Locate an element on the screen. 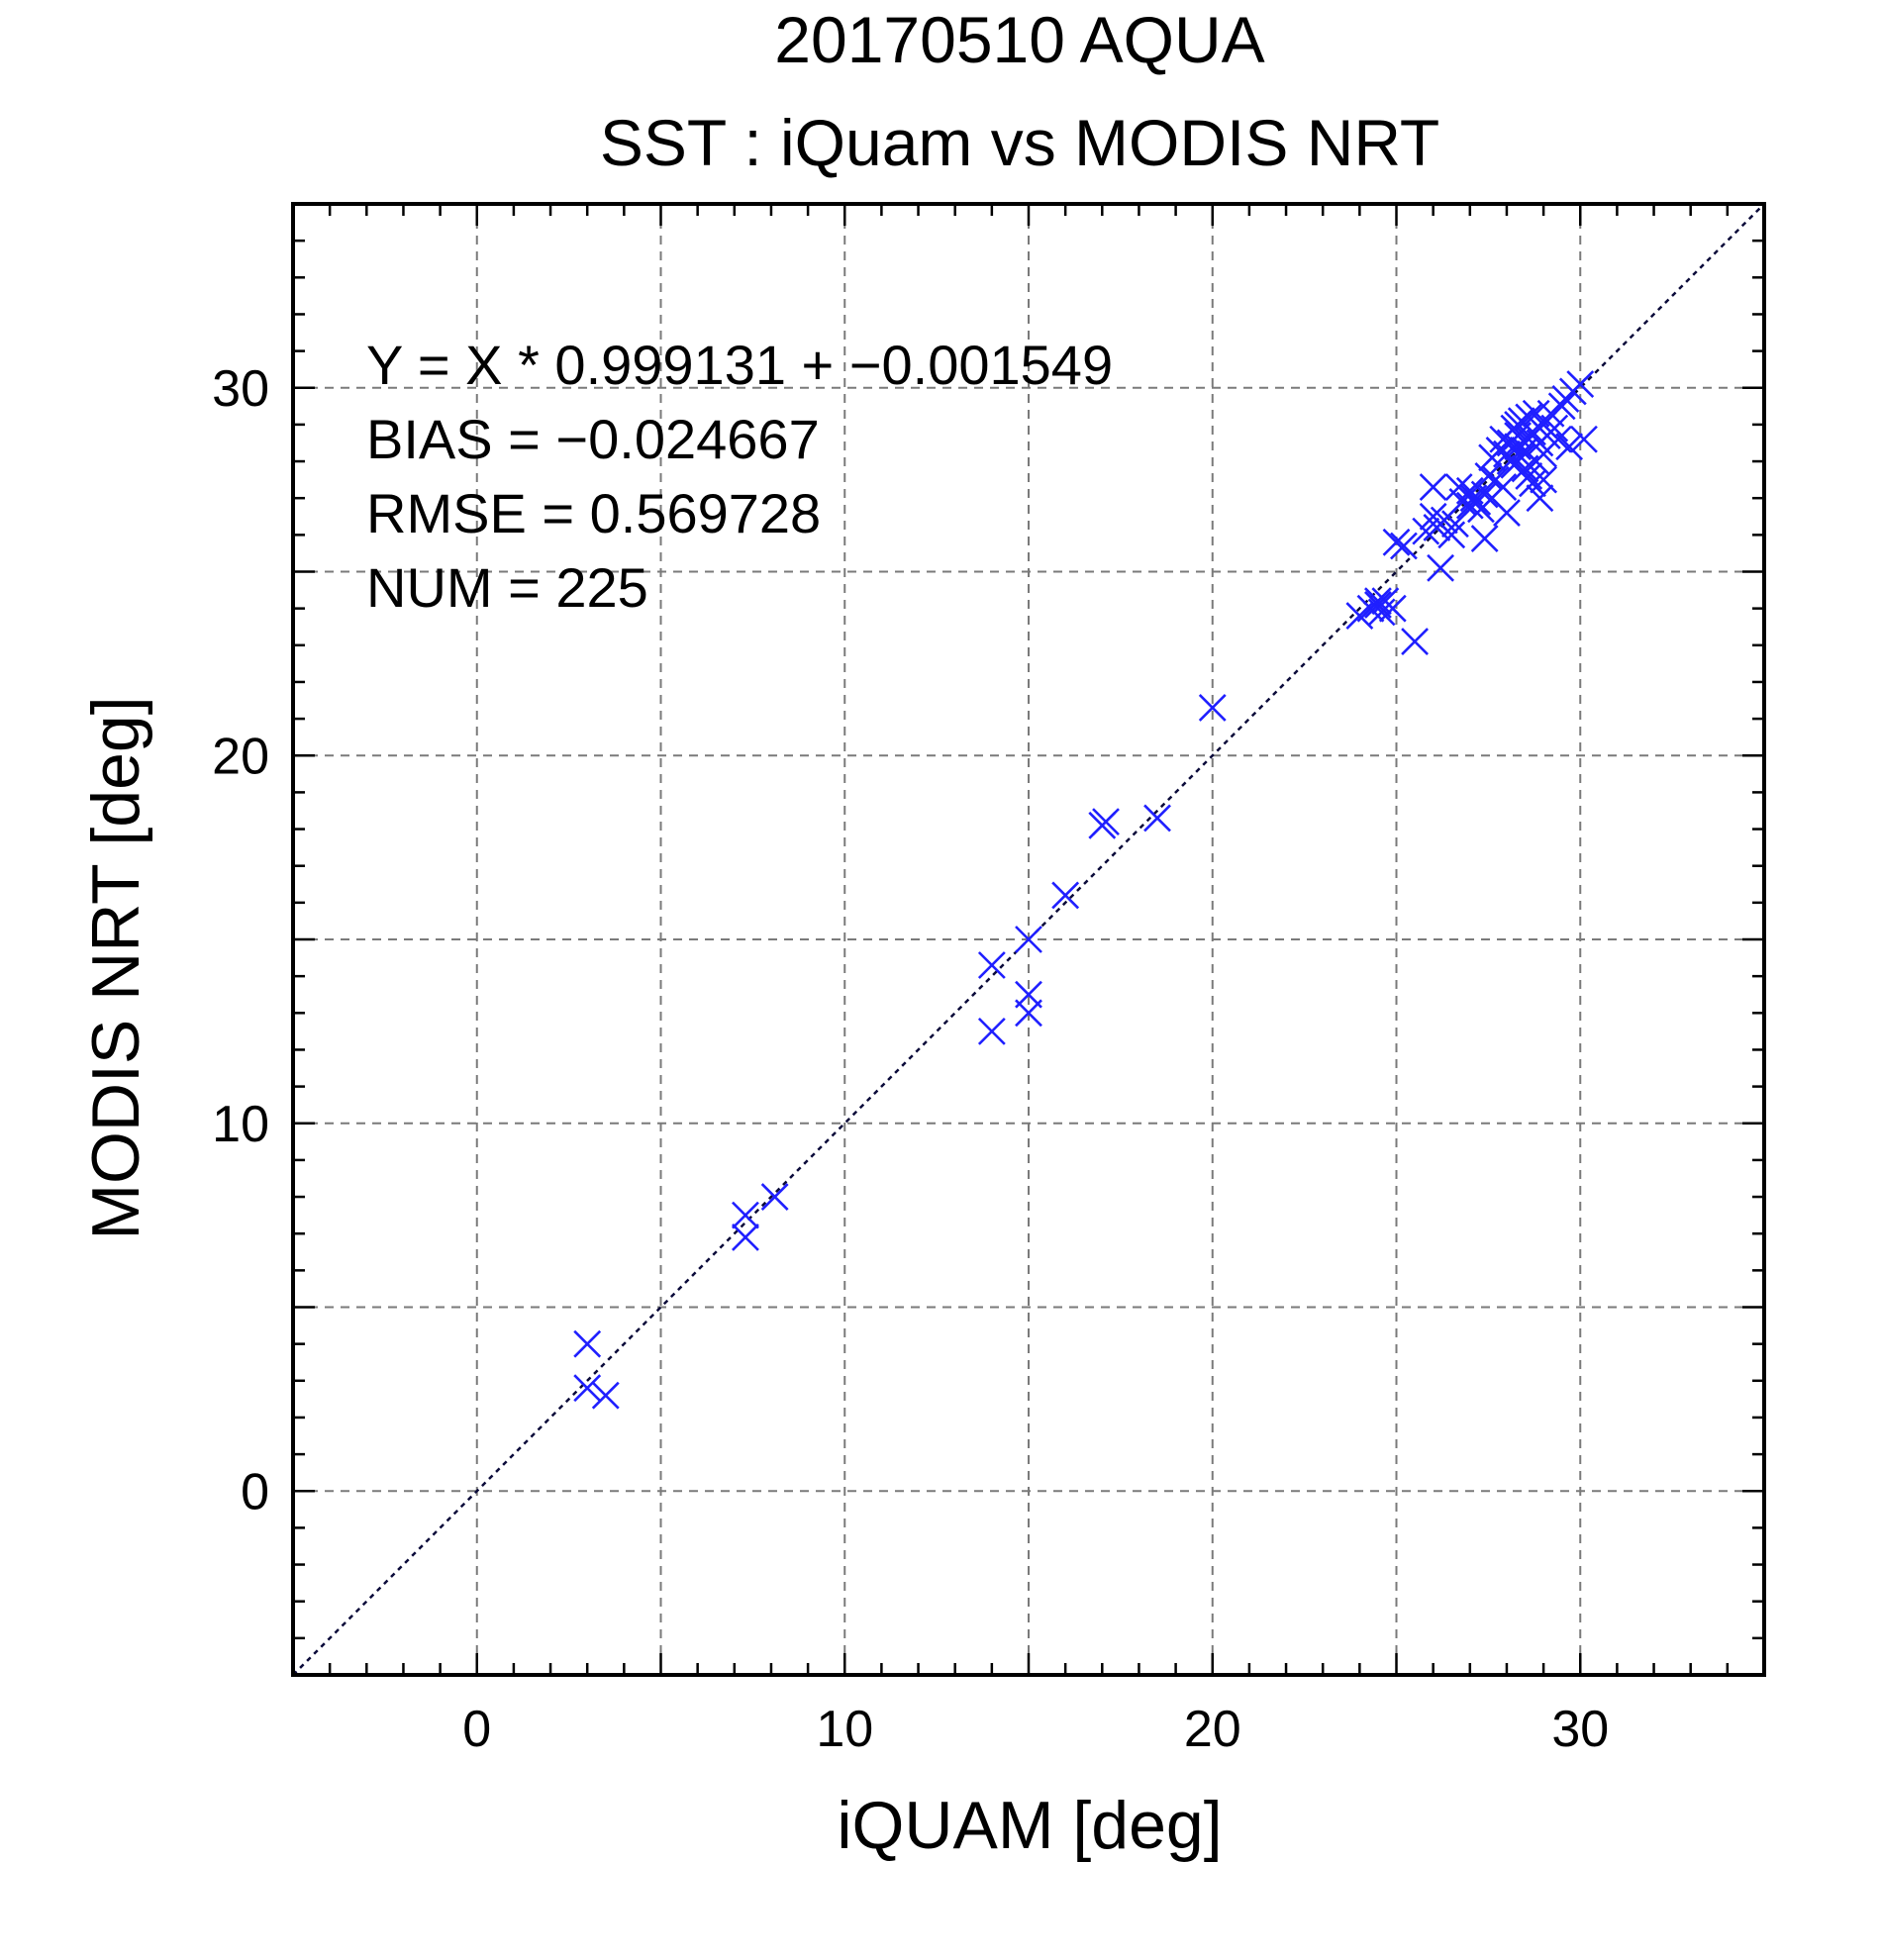  x-tick-label: 0 is located at coordinates (477, 1729).